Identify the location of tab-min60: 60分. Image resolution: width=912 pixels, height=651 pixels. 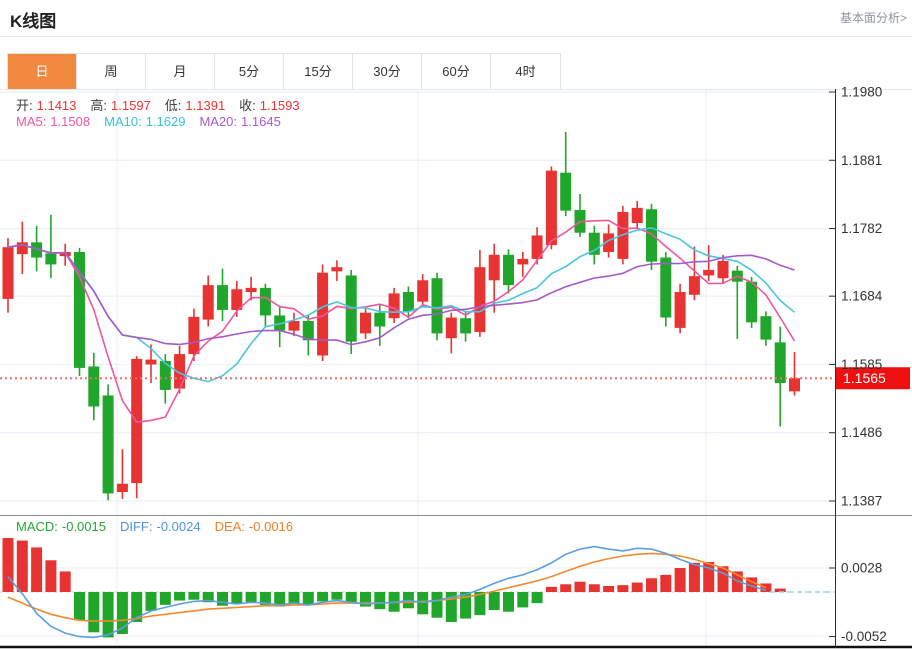
(456, 71).